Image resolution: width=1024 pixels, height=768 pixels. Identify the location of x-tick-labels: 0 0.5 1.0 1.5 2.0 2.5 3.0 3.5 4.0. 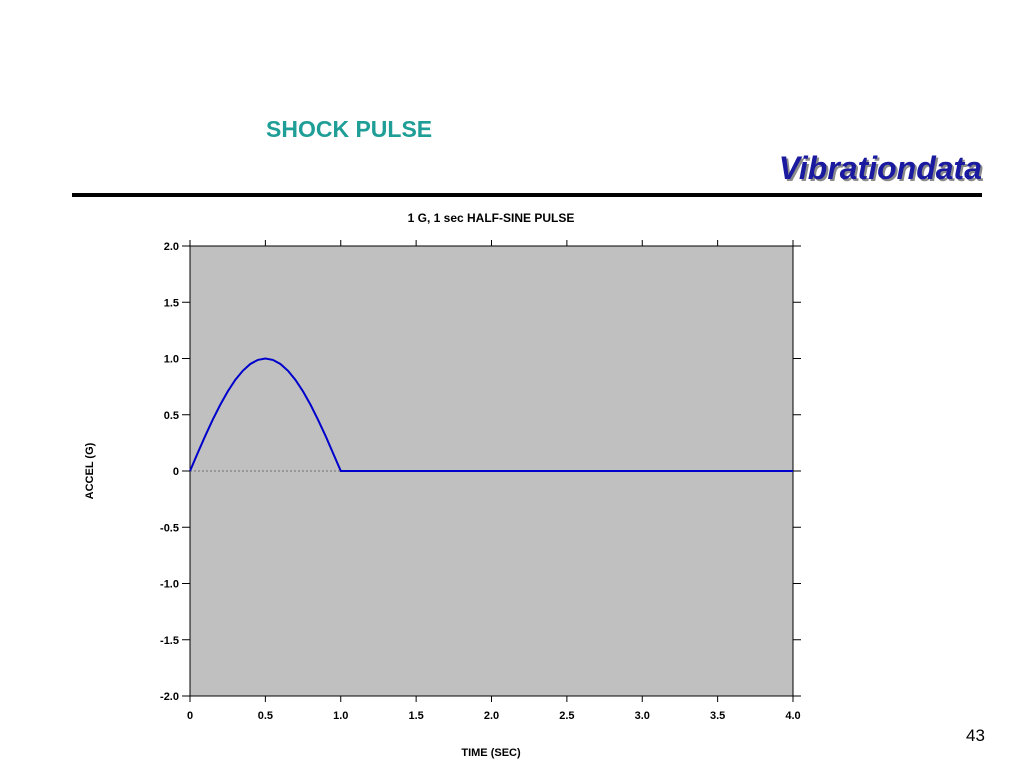
(494, 716).